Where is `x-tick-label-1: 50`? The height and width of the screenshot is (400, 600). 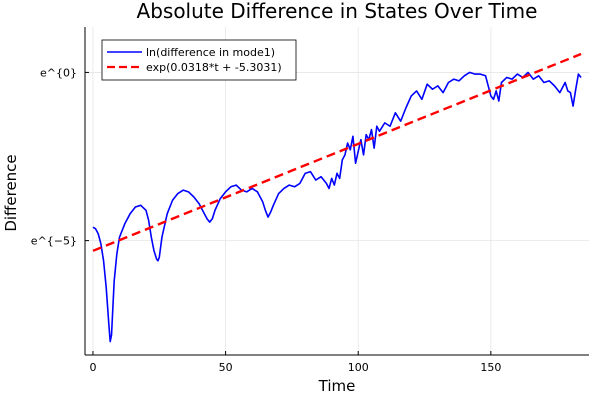 x-tick-label-1: 50 is located at coordinates (226, 367).